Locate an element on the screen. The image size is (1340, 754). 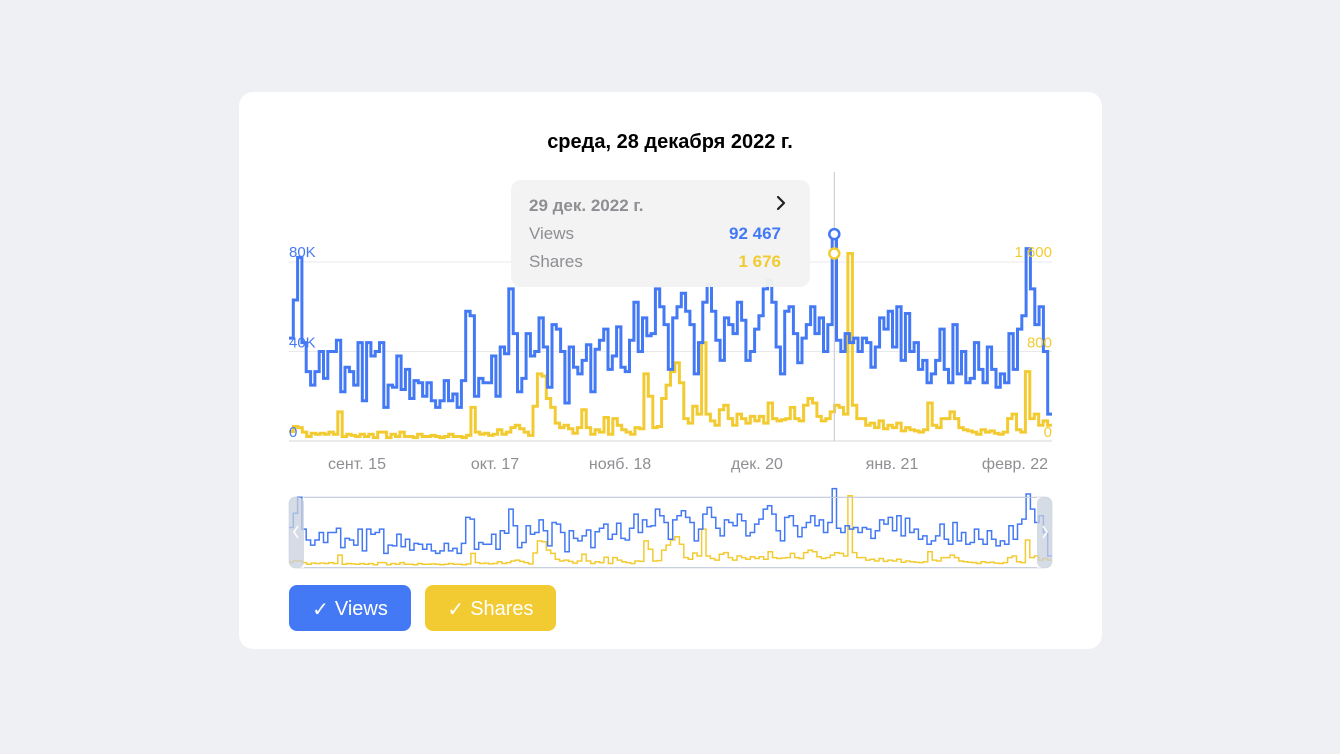
navigator-shares-line is located at coordinates (670, 530).